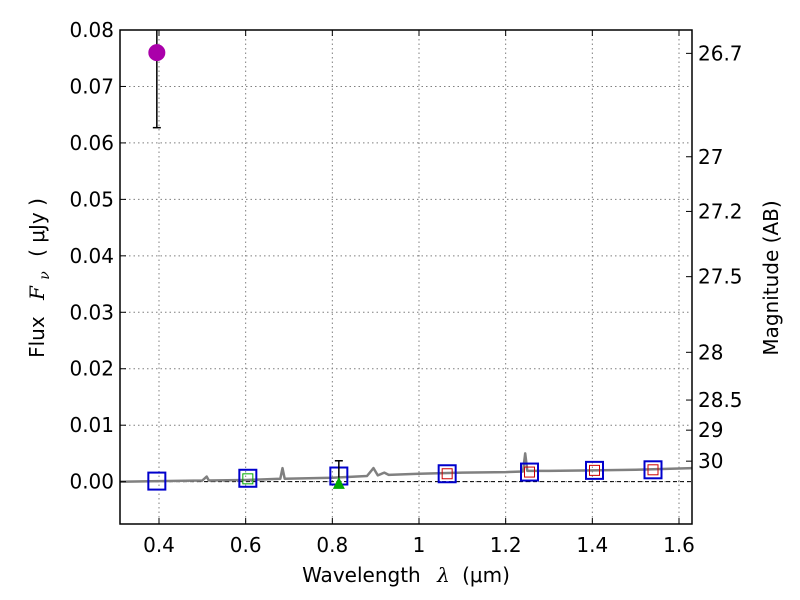 Image resolution: width=800 pixels, height=600 pixels. I want to click on y-tick-label: 0.04, so click(91, 256).